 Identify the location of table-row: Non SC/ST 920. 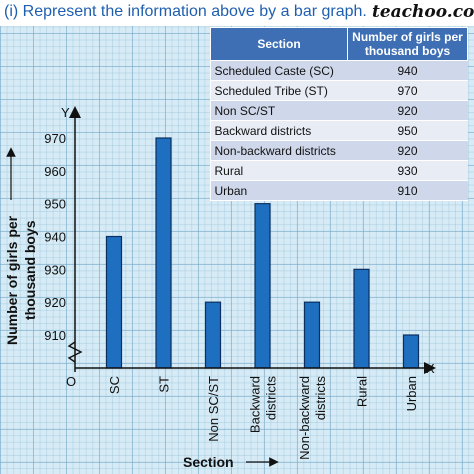
(339, 110).